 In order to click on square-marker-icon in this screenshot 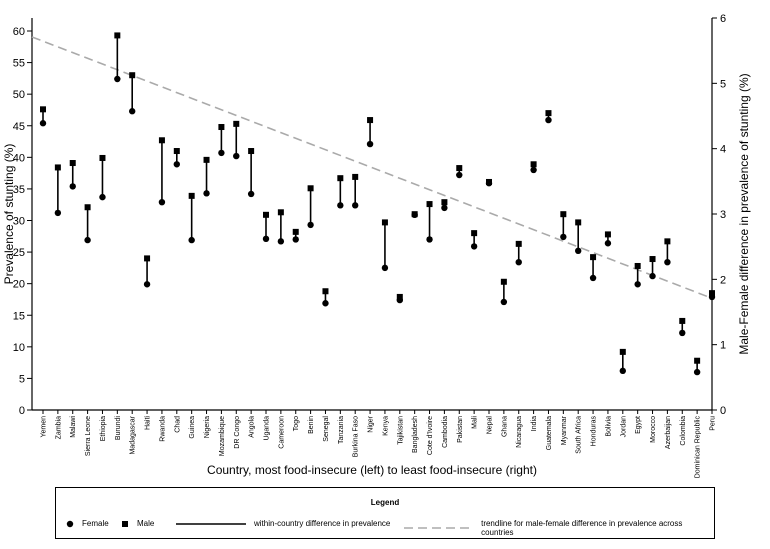, I will do `click(125, 523)`.